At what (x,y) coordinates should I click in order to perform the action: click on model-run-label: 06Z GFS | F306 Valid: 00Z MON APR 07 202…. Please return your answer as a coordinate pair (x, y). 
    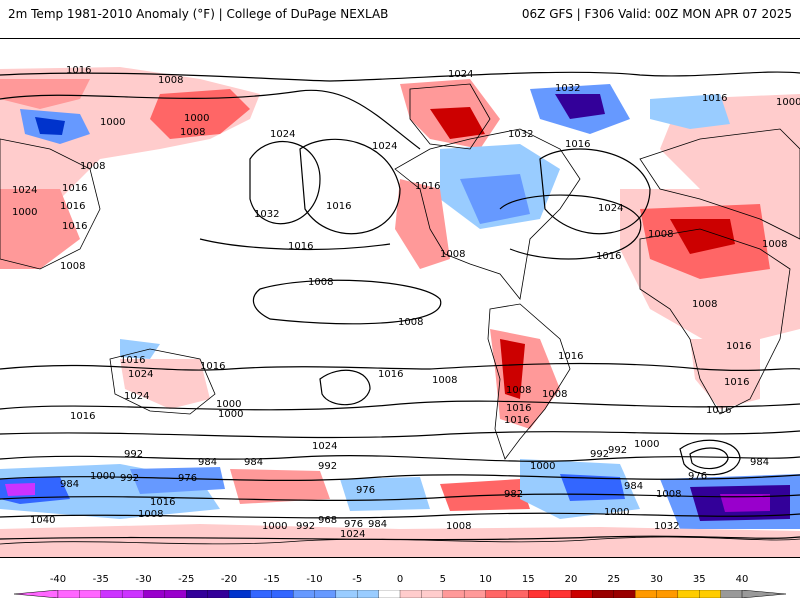
    Looking at the image, I should click on (656, 14).